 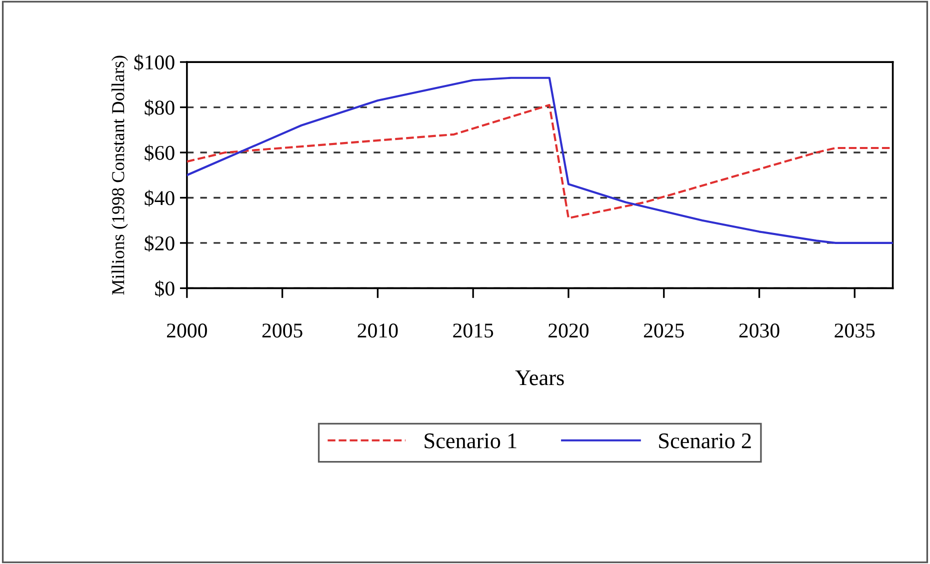 I want to click on x-tick-label: 2005, so click(x=282, y=331).